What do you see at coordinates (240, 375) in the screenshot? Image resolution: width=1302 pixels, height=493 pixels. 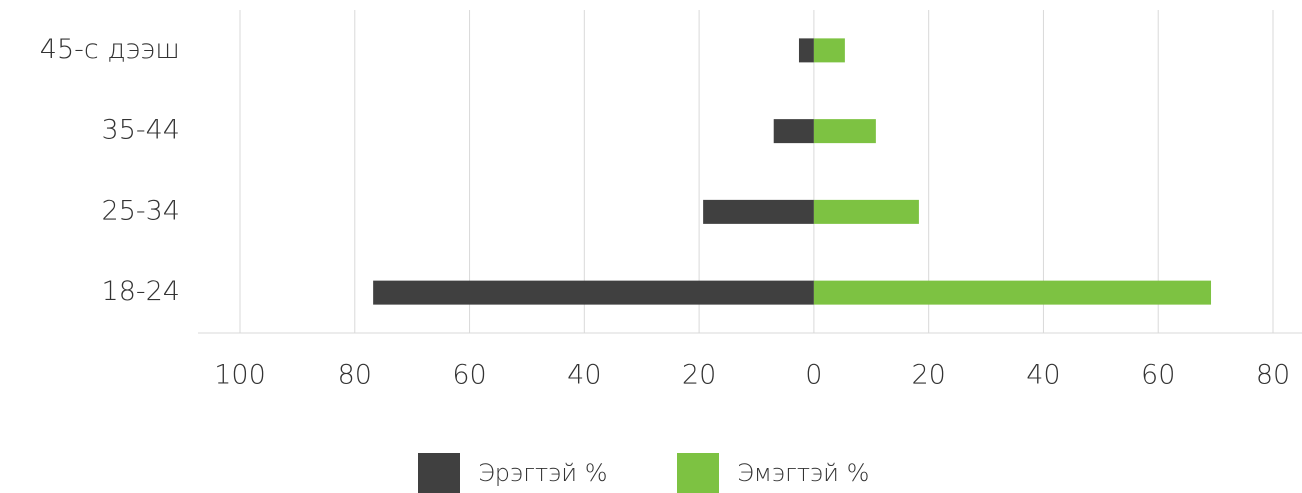 I see `x-tick-label: 100` at bounding box center [240, 375].